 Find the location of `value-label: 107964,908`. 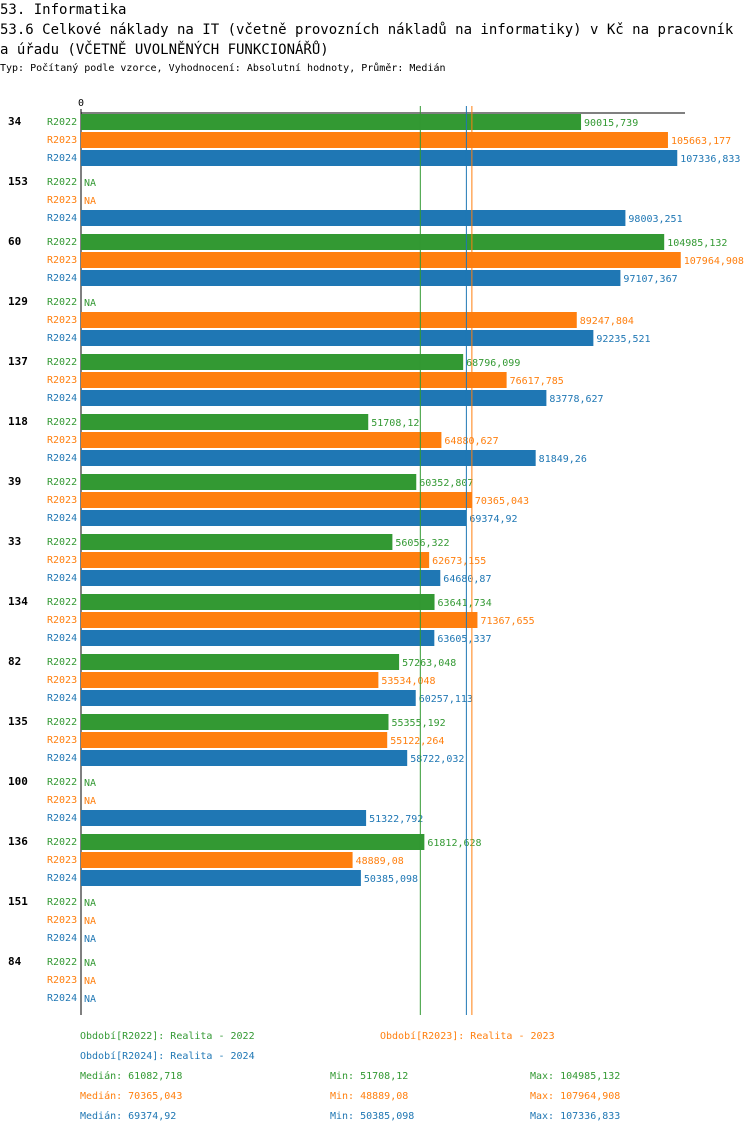

value-label: 107964,908 is located at coordinates (714, 261).